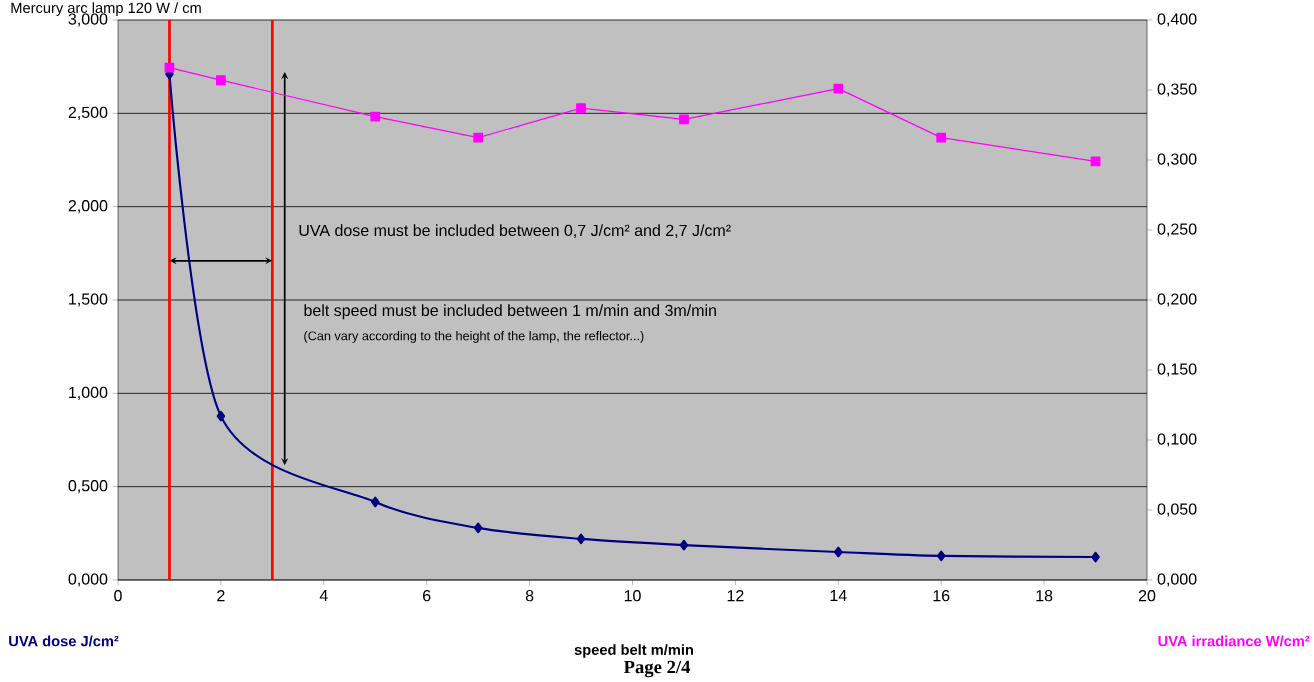 This screenshot has width=1314, height=682. Describe the element at coordinates (529, 596) in the screenshot. I see `x-tick-label: 8` at that location.